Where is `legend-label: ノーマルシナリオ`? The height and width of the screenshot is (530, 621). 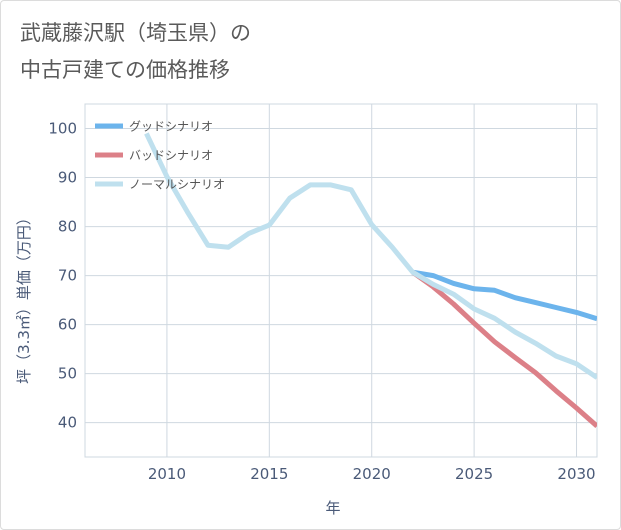
legend-label: ノーマルシナリオ is located at coordinates (177, 185).